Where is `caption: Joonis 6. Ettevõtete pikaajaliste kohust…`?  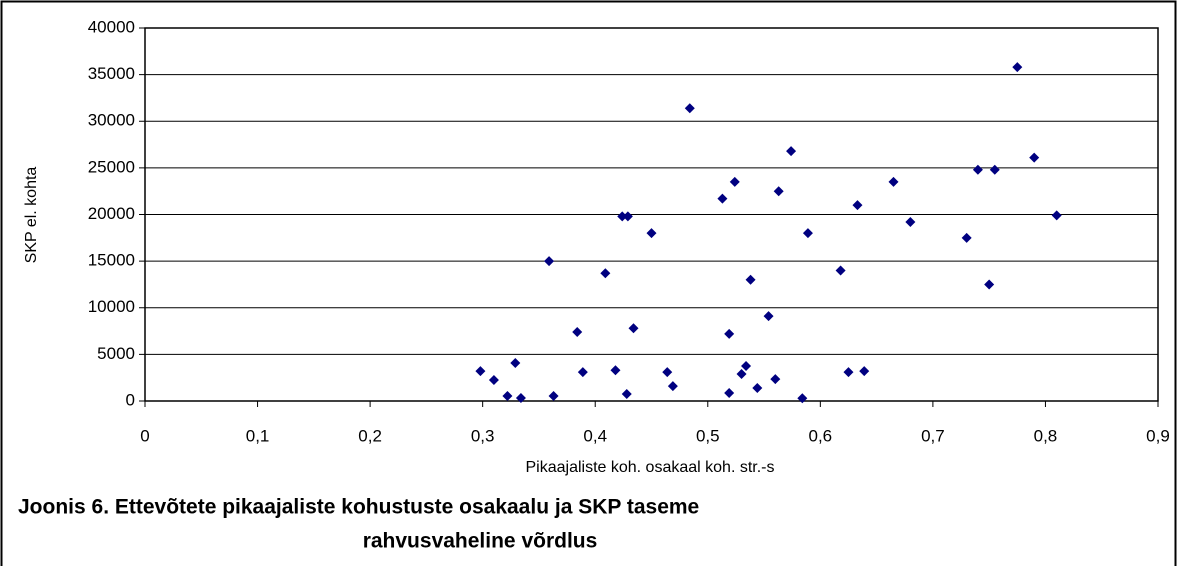
caption: Joonis 6. Ettevõtete pikaajaliste kohust… is located at coordinates (358, 507).